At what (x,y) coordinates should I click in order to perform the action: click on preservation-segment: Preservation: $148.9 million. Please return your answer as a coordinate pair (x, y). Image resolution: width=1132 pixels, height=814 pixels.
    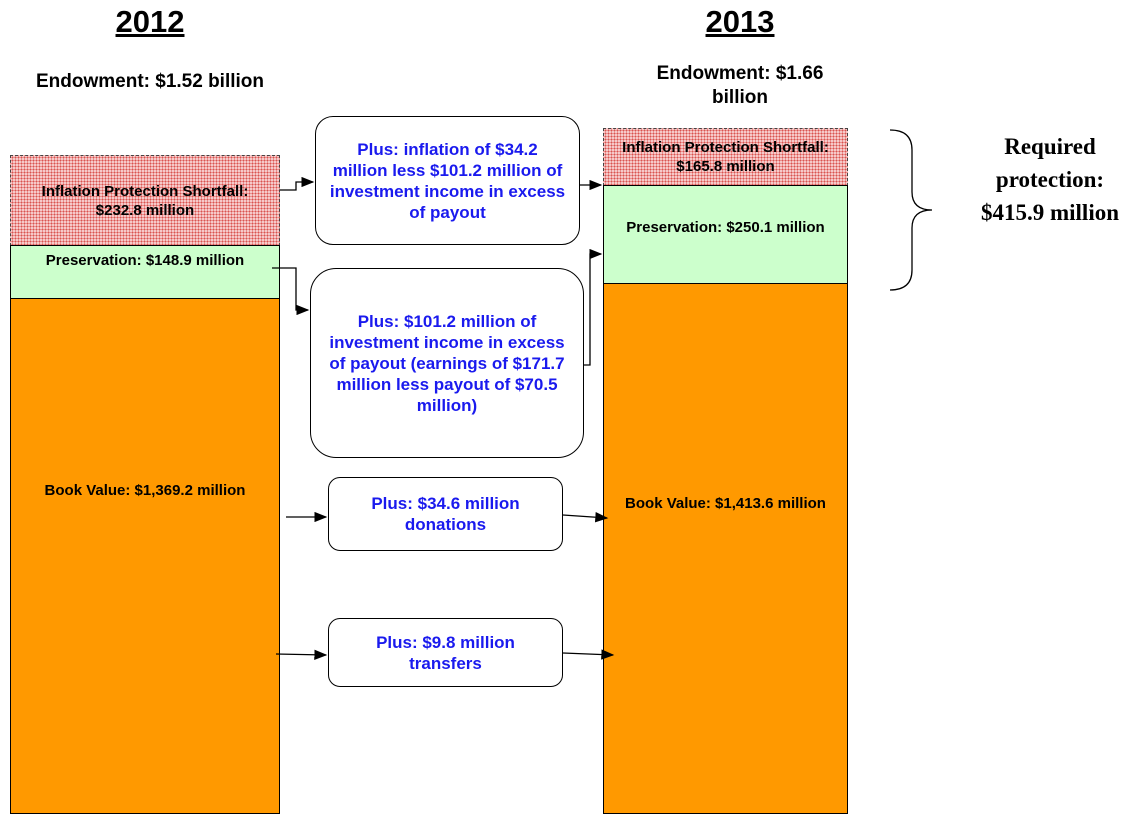
    Looking at the image, I should click on (145, 272).